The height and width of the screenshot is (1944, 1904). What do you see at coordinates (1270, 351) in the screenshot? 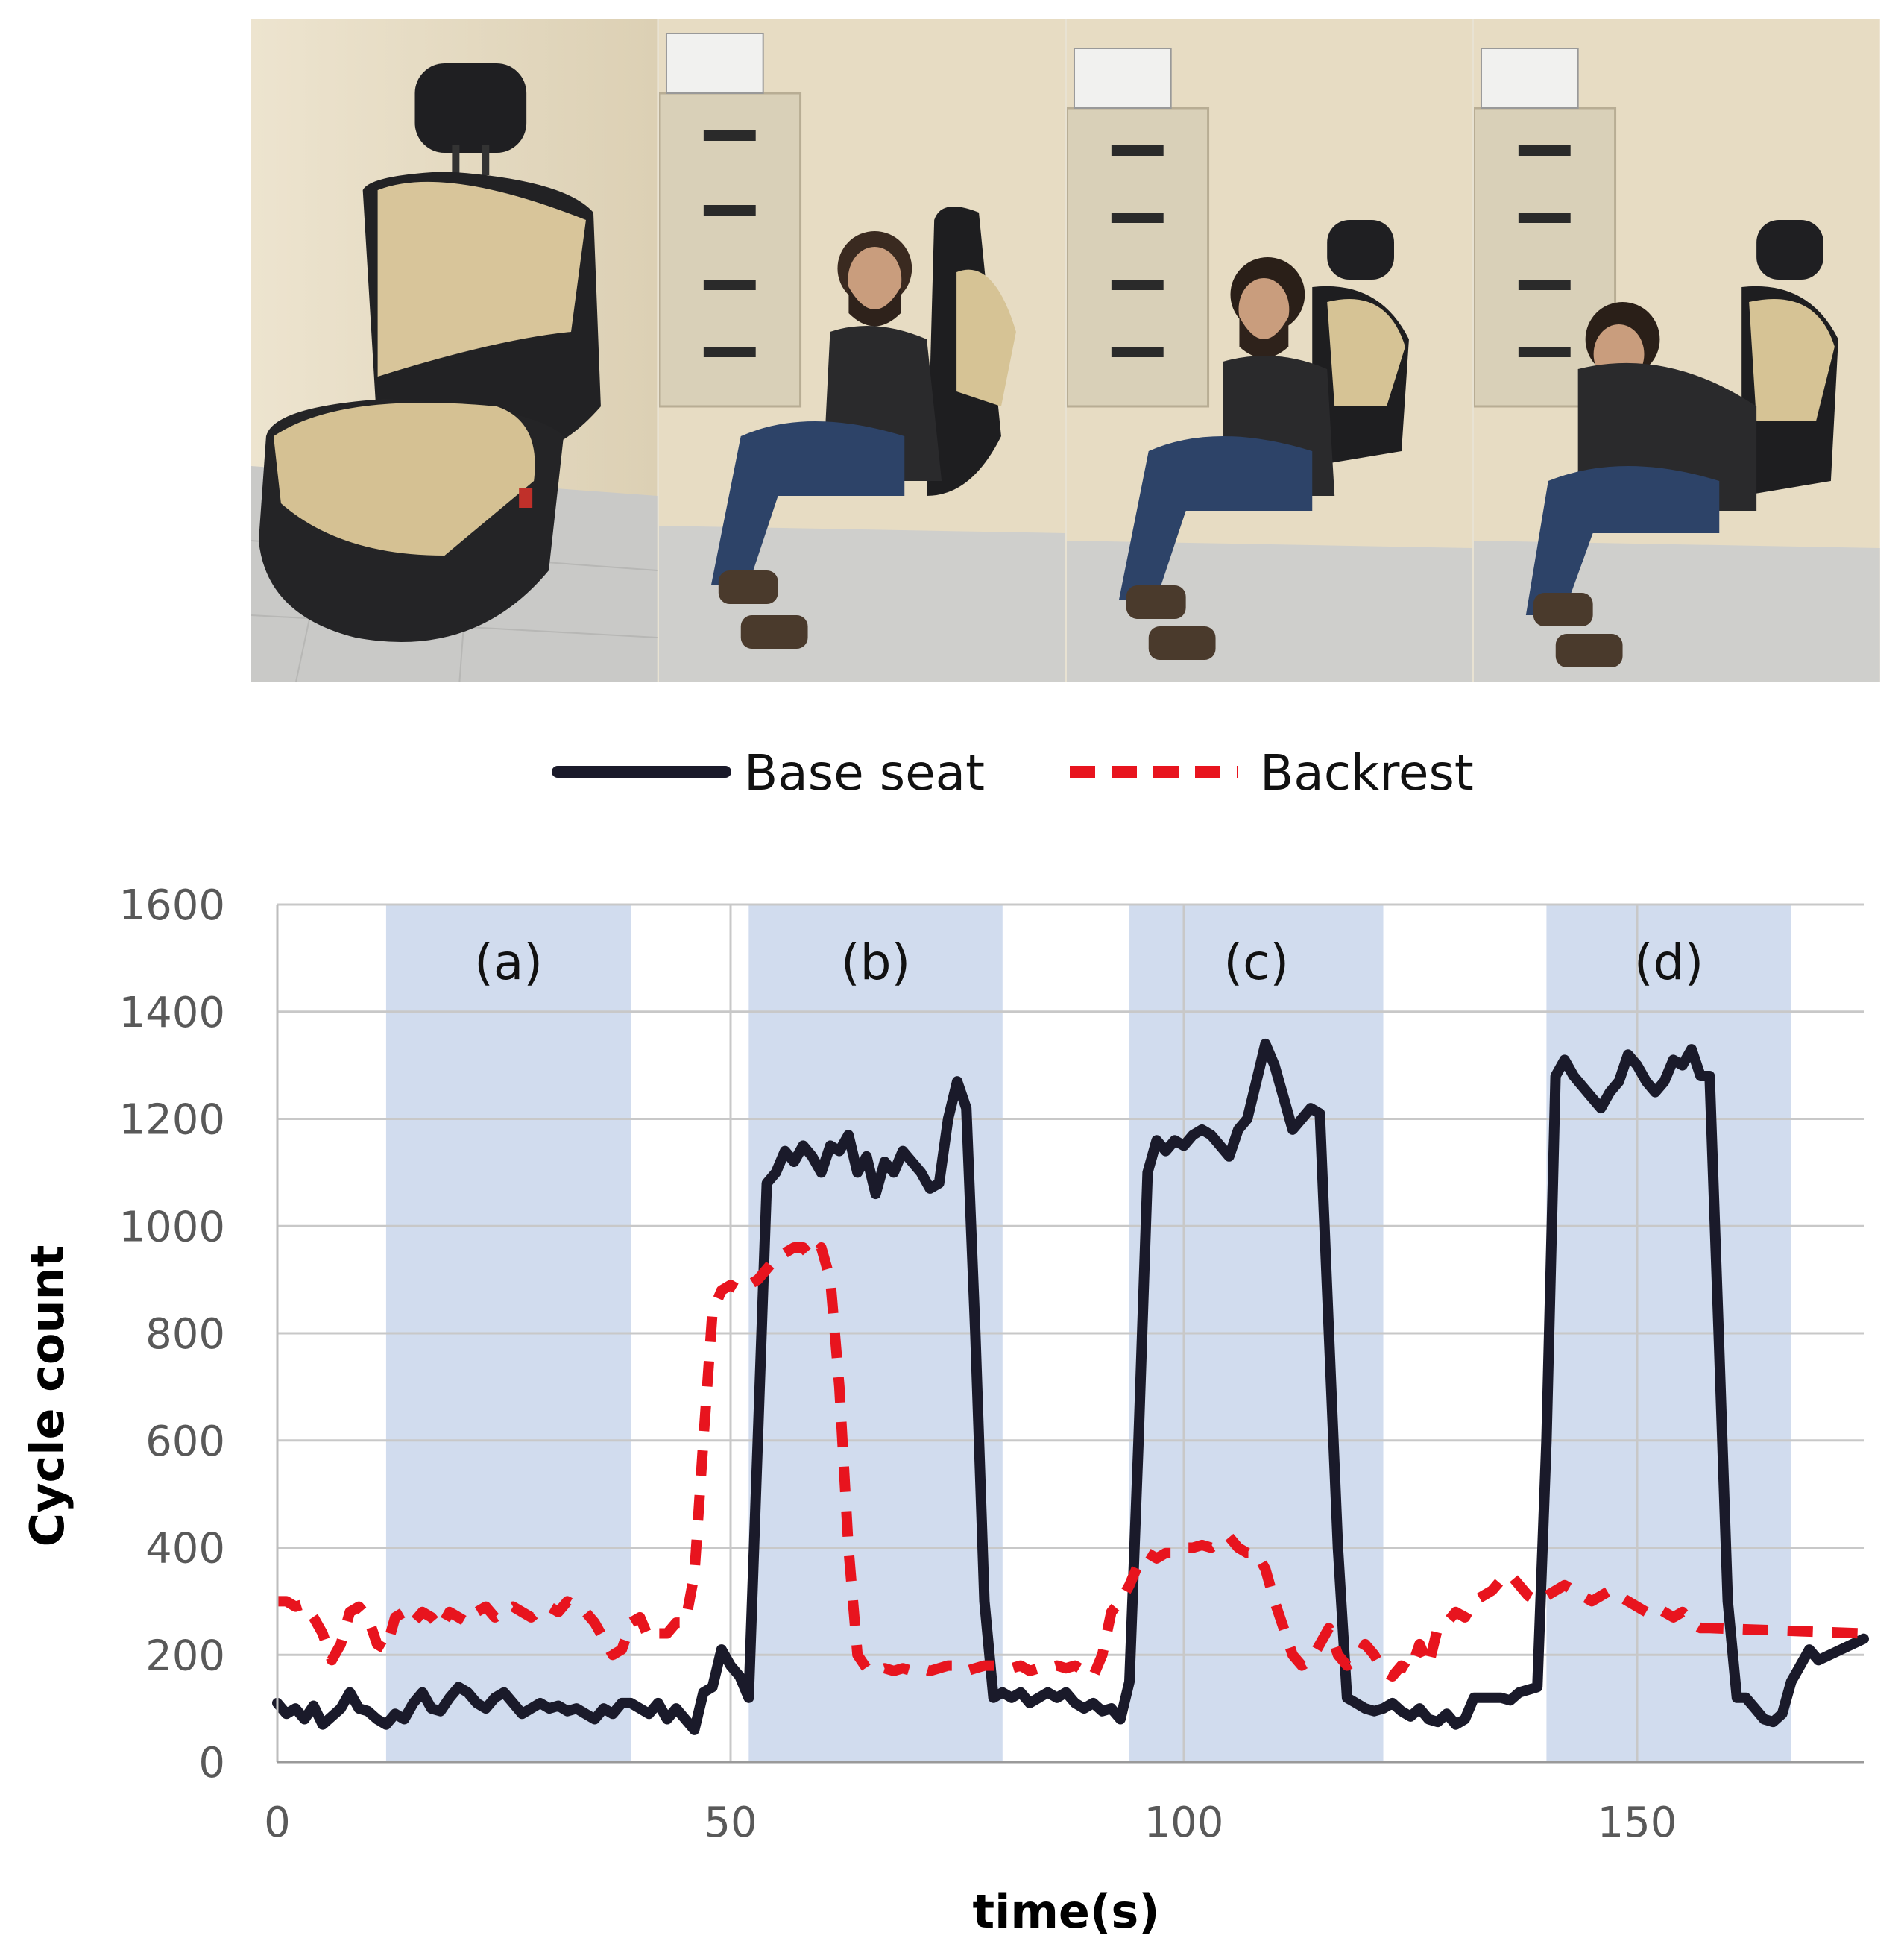
I see `forward-posture-photo` at bounding box center [1270, 351].